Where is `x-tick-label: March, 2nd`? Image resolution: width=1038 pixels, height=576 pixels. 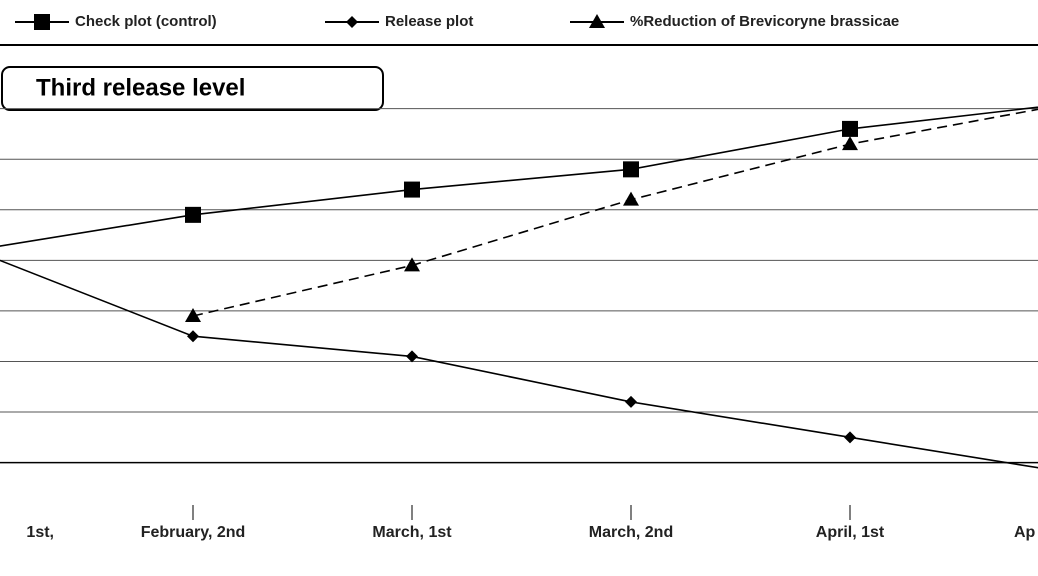 x-tick-label: March, 2nd is located at coordinates (631, 532).